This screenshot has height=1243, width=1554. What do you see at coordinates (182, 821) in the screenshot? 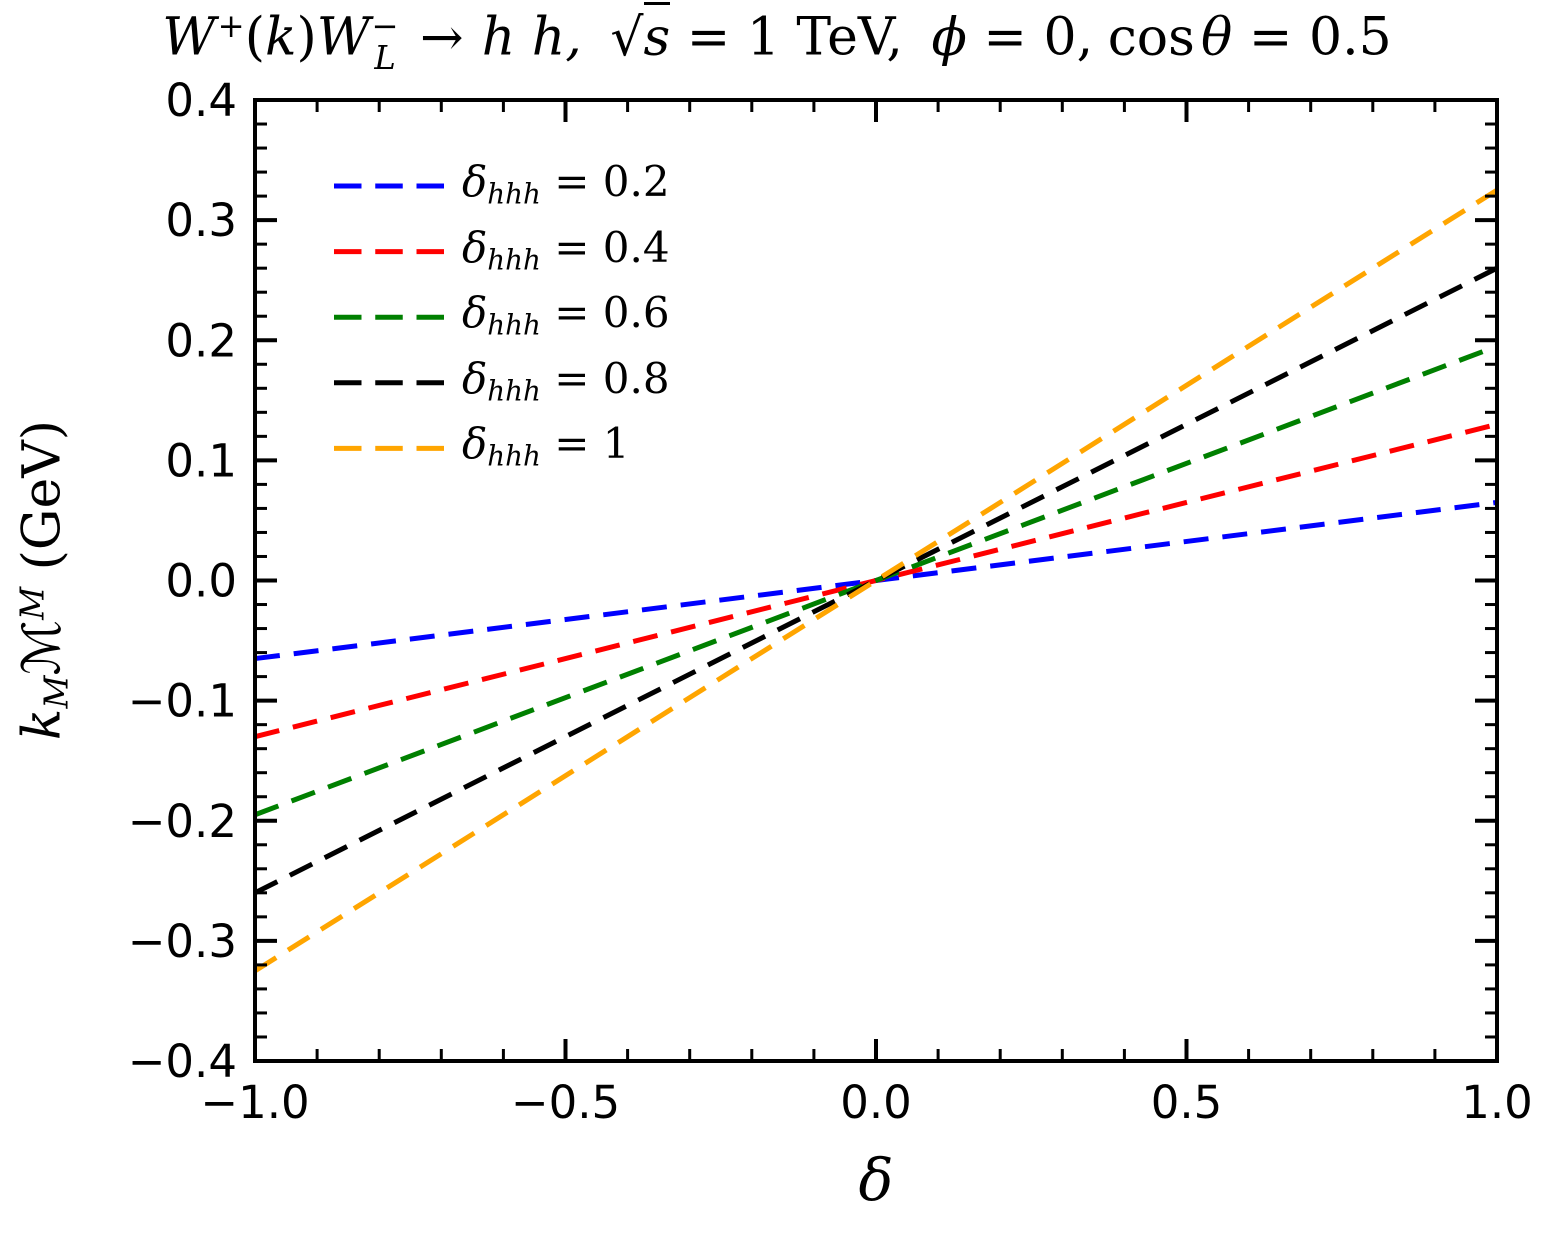
I see `y-tick-label: −0.2` at bounding box center [182, 821].